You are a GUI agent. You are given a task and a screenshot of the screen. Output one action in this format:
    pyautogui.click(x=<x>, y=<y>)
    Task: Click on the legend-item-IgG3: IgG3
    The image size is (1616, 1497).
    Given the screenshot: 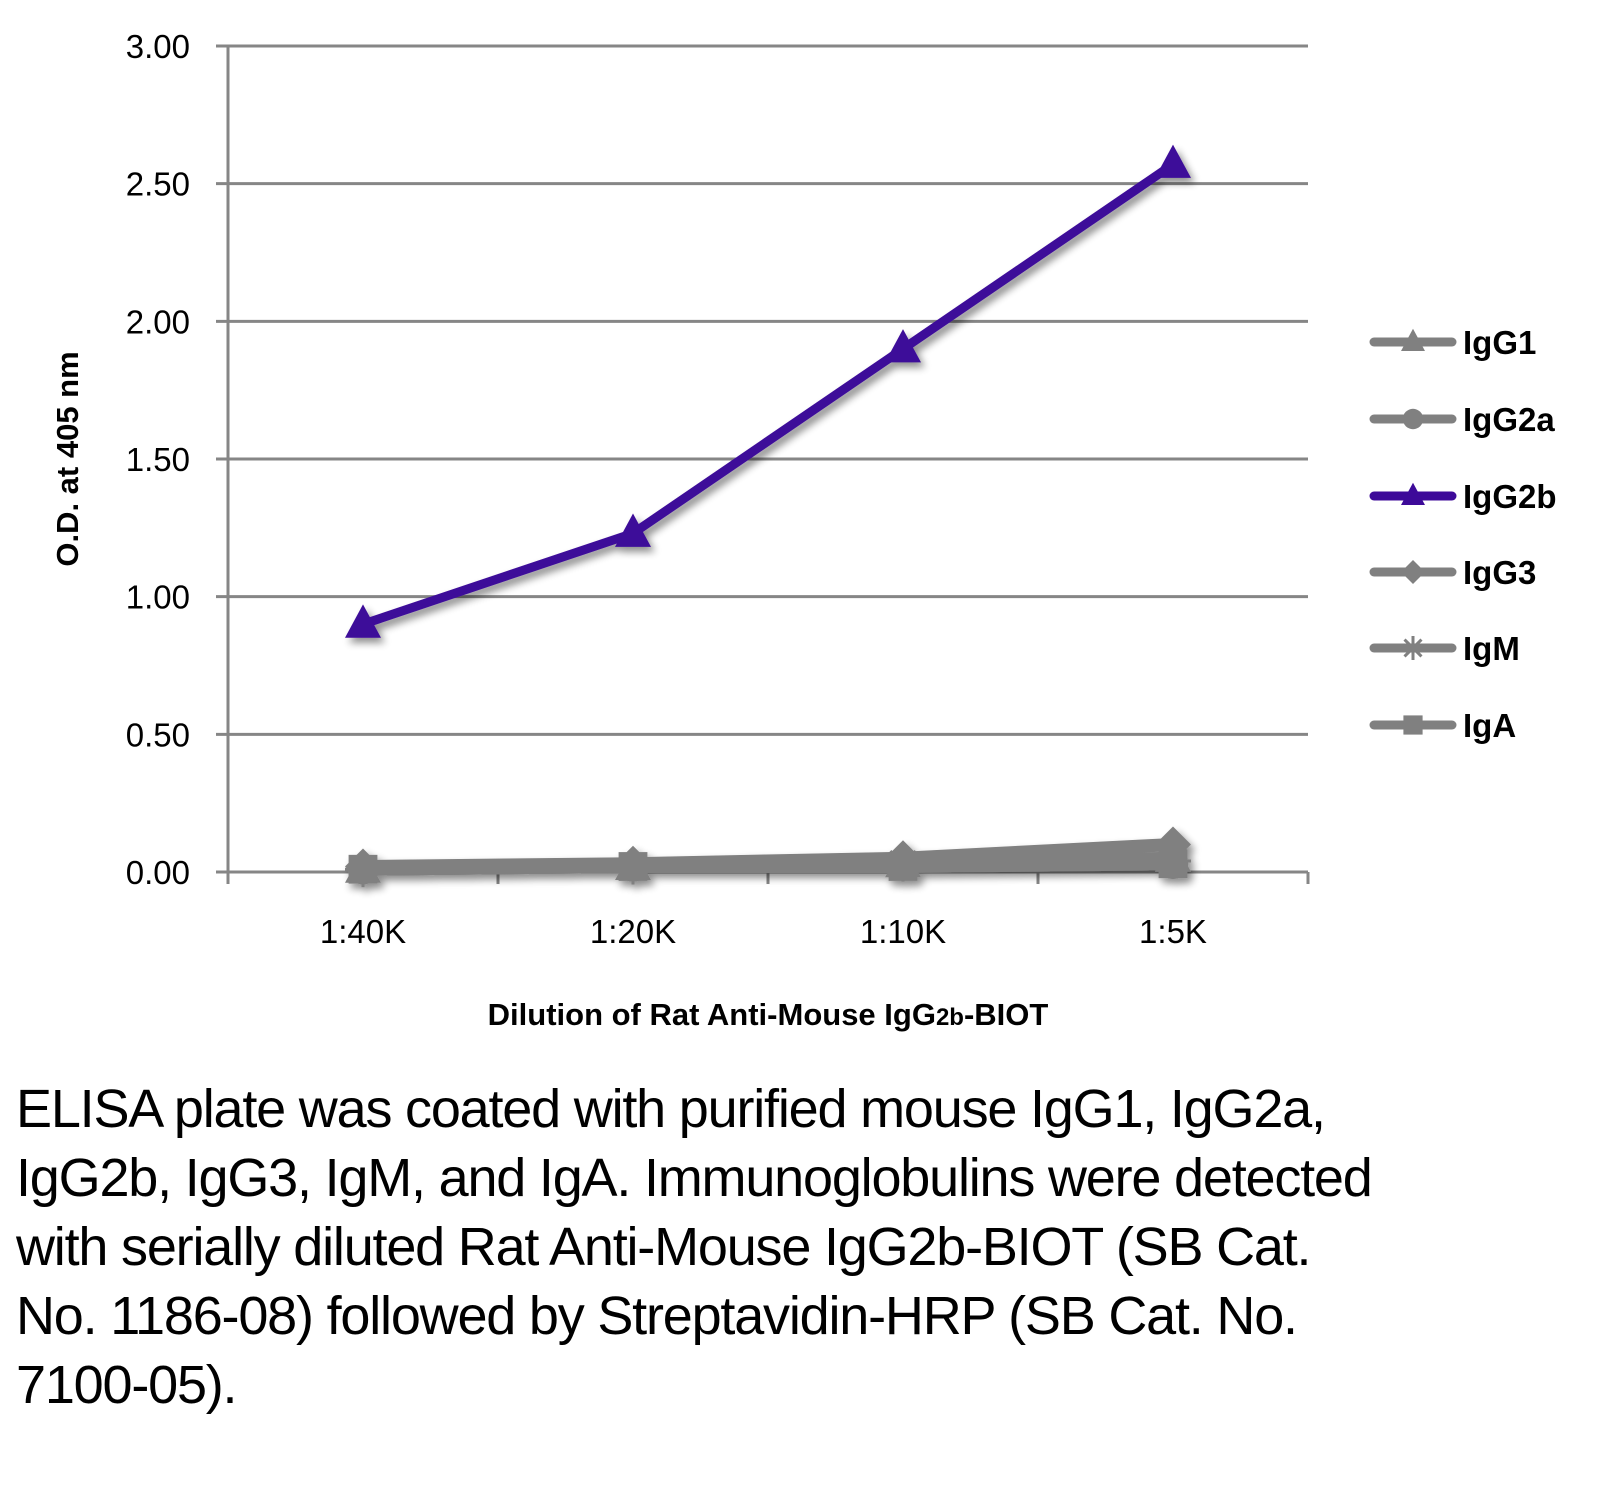 What is the action you would take?
    pyautogui.click(x=1452, y=572)
    